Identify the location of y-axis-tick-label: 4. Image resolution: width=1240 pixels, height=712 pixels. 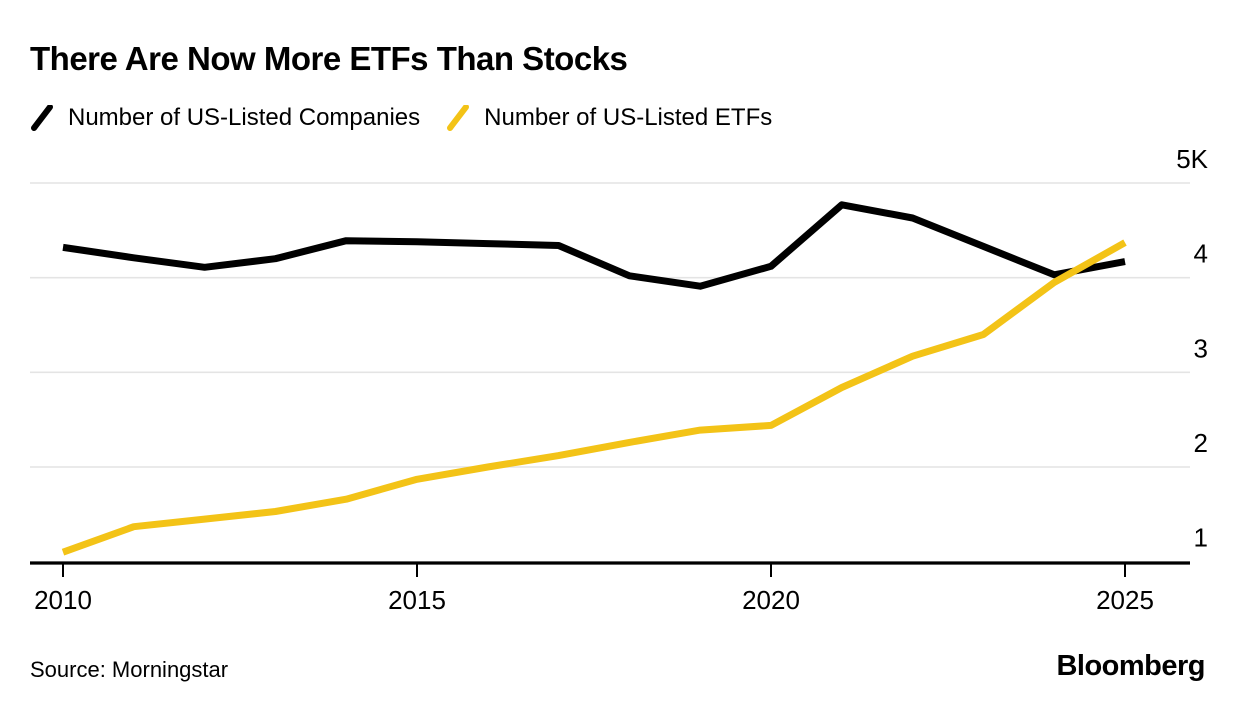
(1201, 254).